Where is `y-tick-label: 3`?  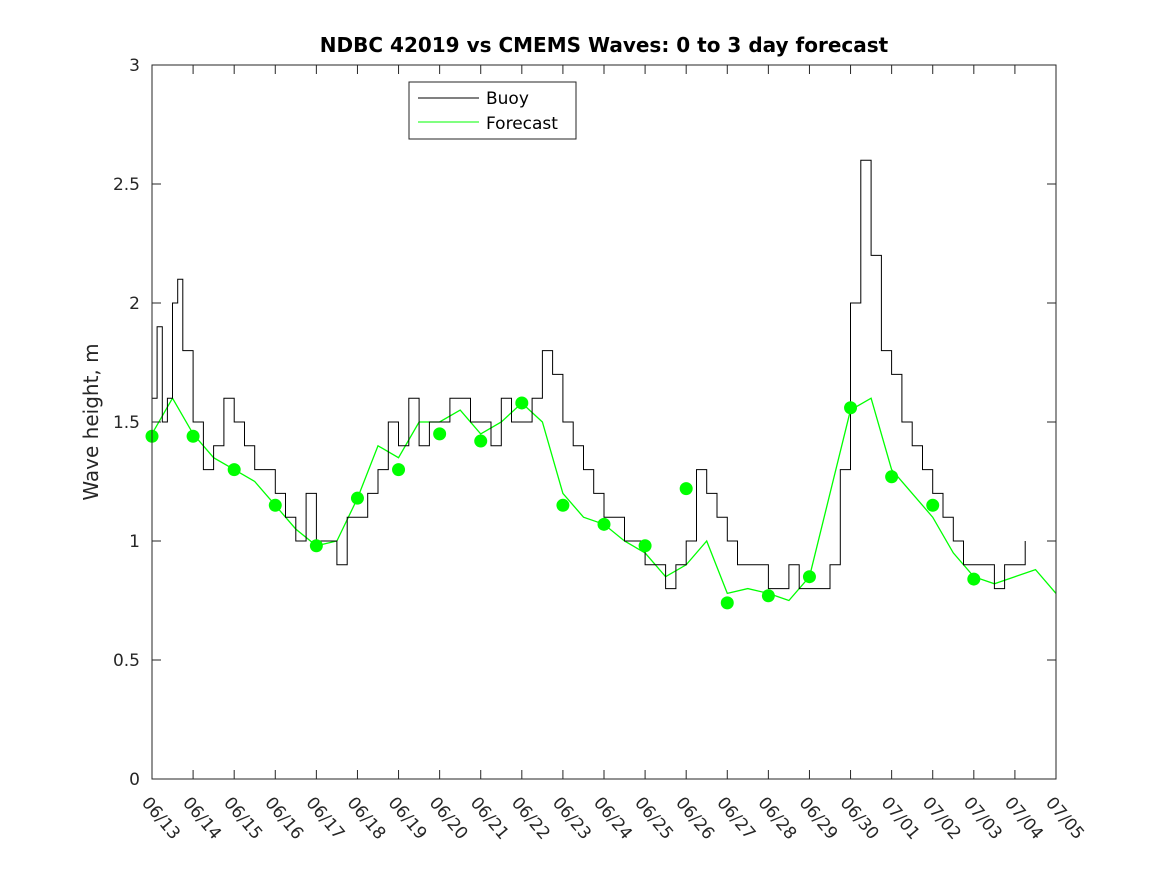 y-tick-label: 3 is located at coordinates (134, 66).